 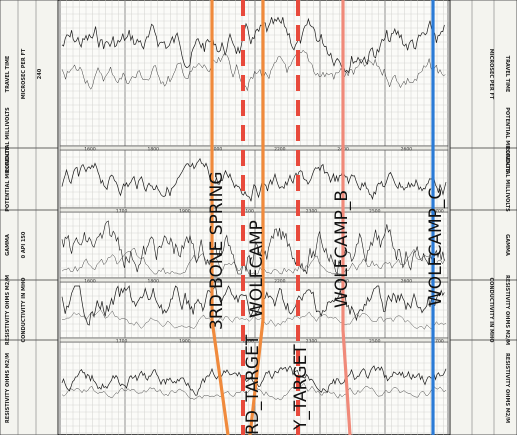 I want to click on formation-top-rd-target: RD_TARGET, so click(x=254, y=217).